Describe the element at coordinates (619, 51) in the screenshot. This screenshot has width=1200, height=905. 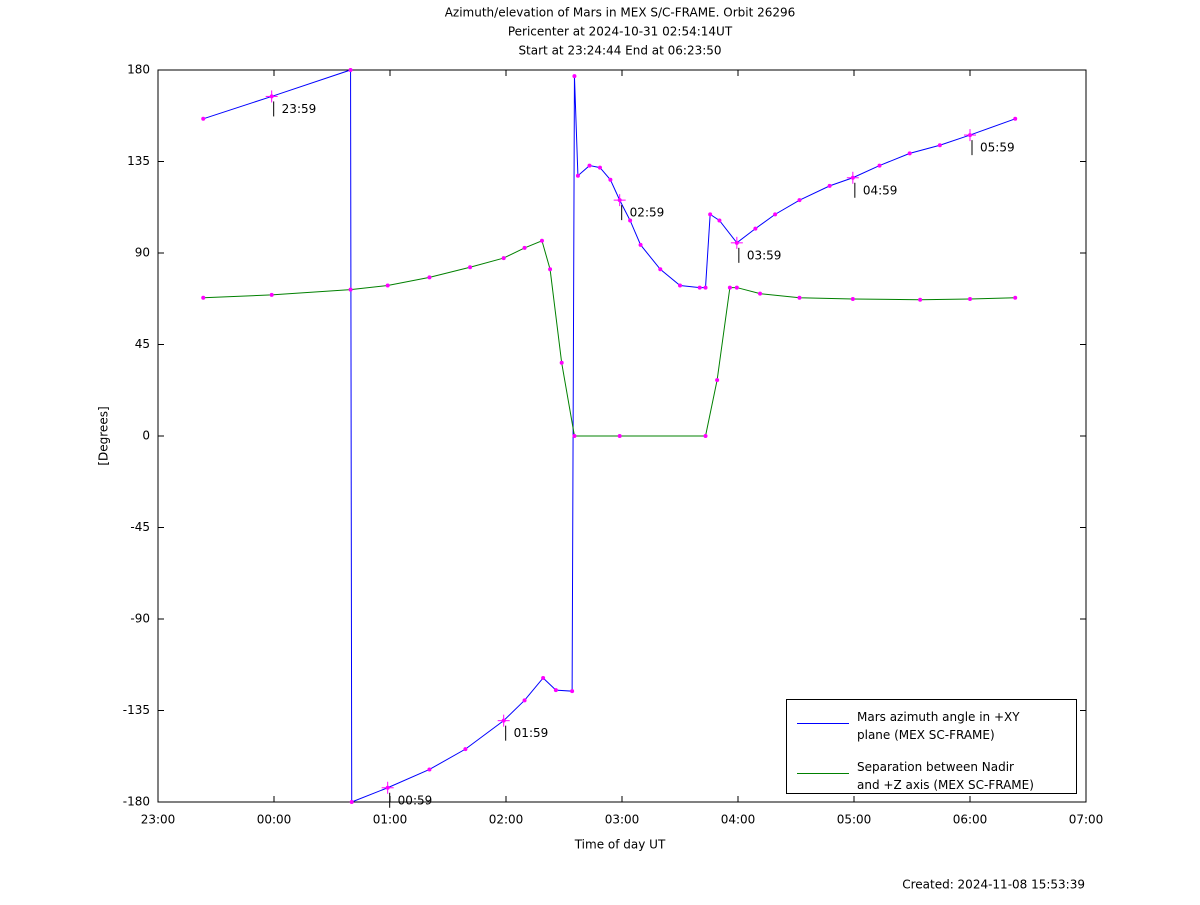
I see `chart-subtitle: Start at 23:24:44 End at 06:23:50` at that location.